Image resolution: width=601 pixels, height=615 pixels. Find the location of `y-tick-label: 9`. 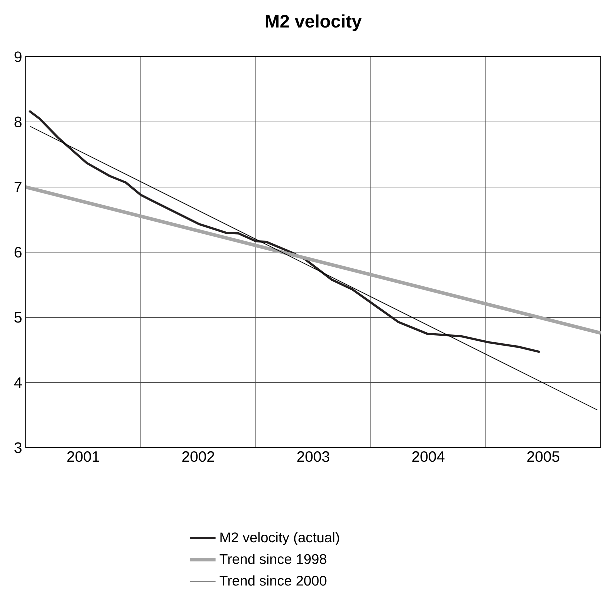

y-tick-label: 9 is located at coordinates (18, 57).